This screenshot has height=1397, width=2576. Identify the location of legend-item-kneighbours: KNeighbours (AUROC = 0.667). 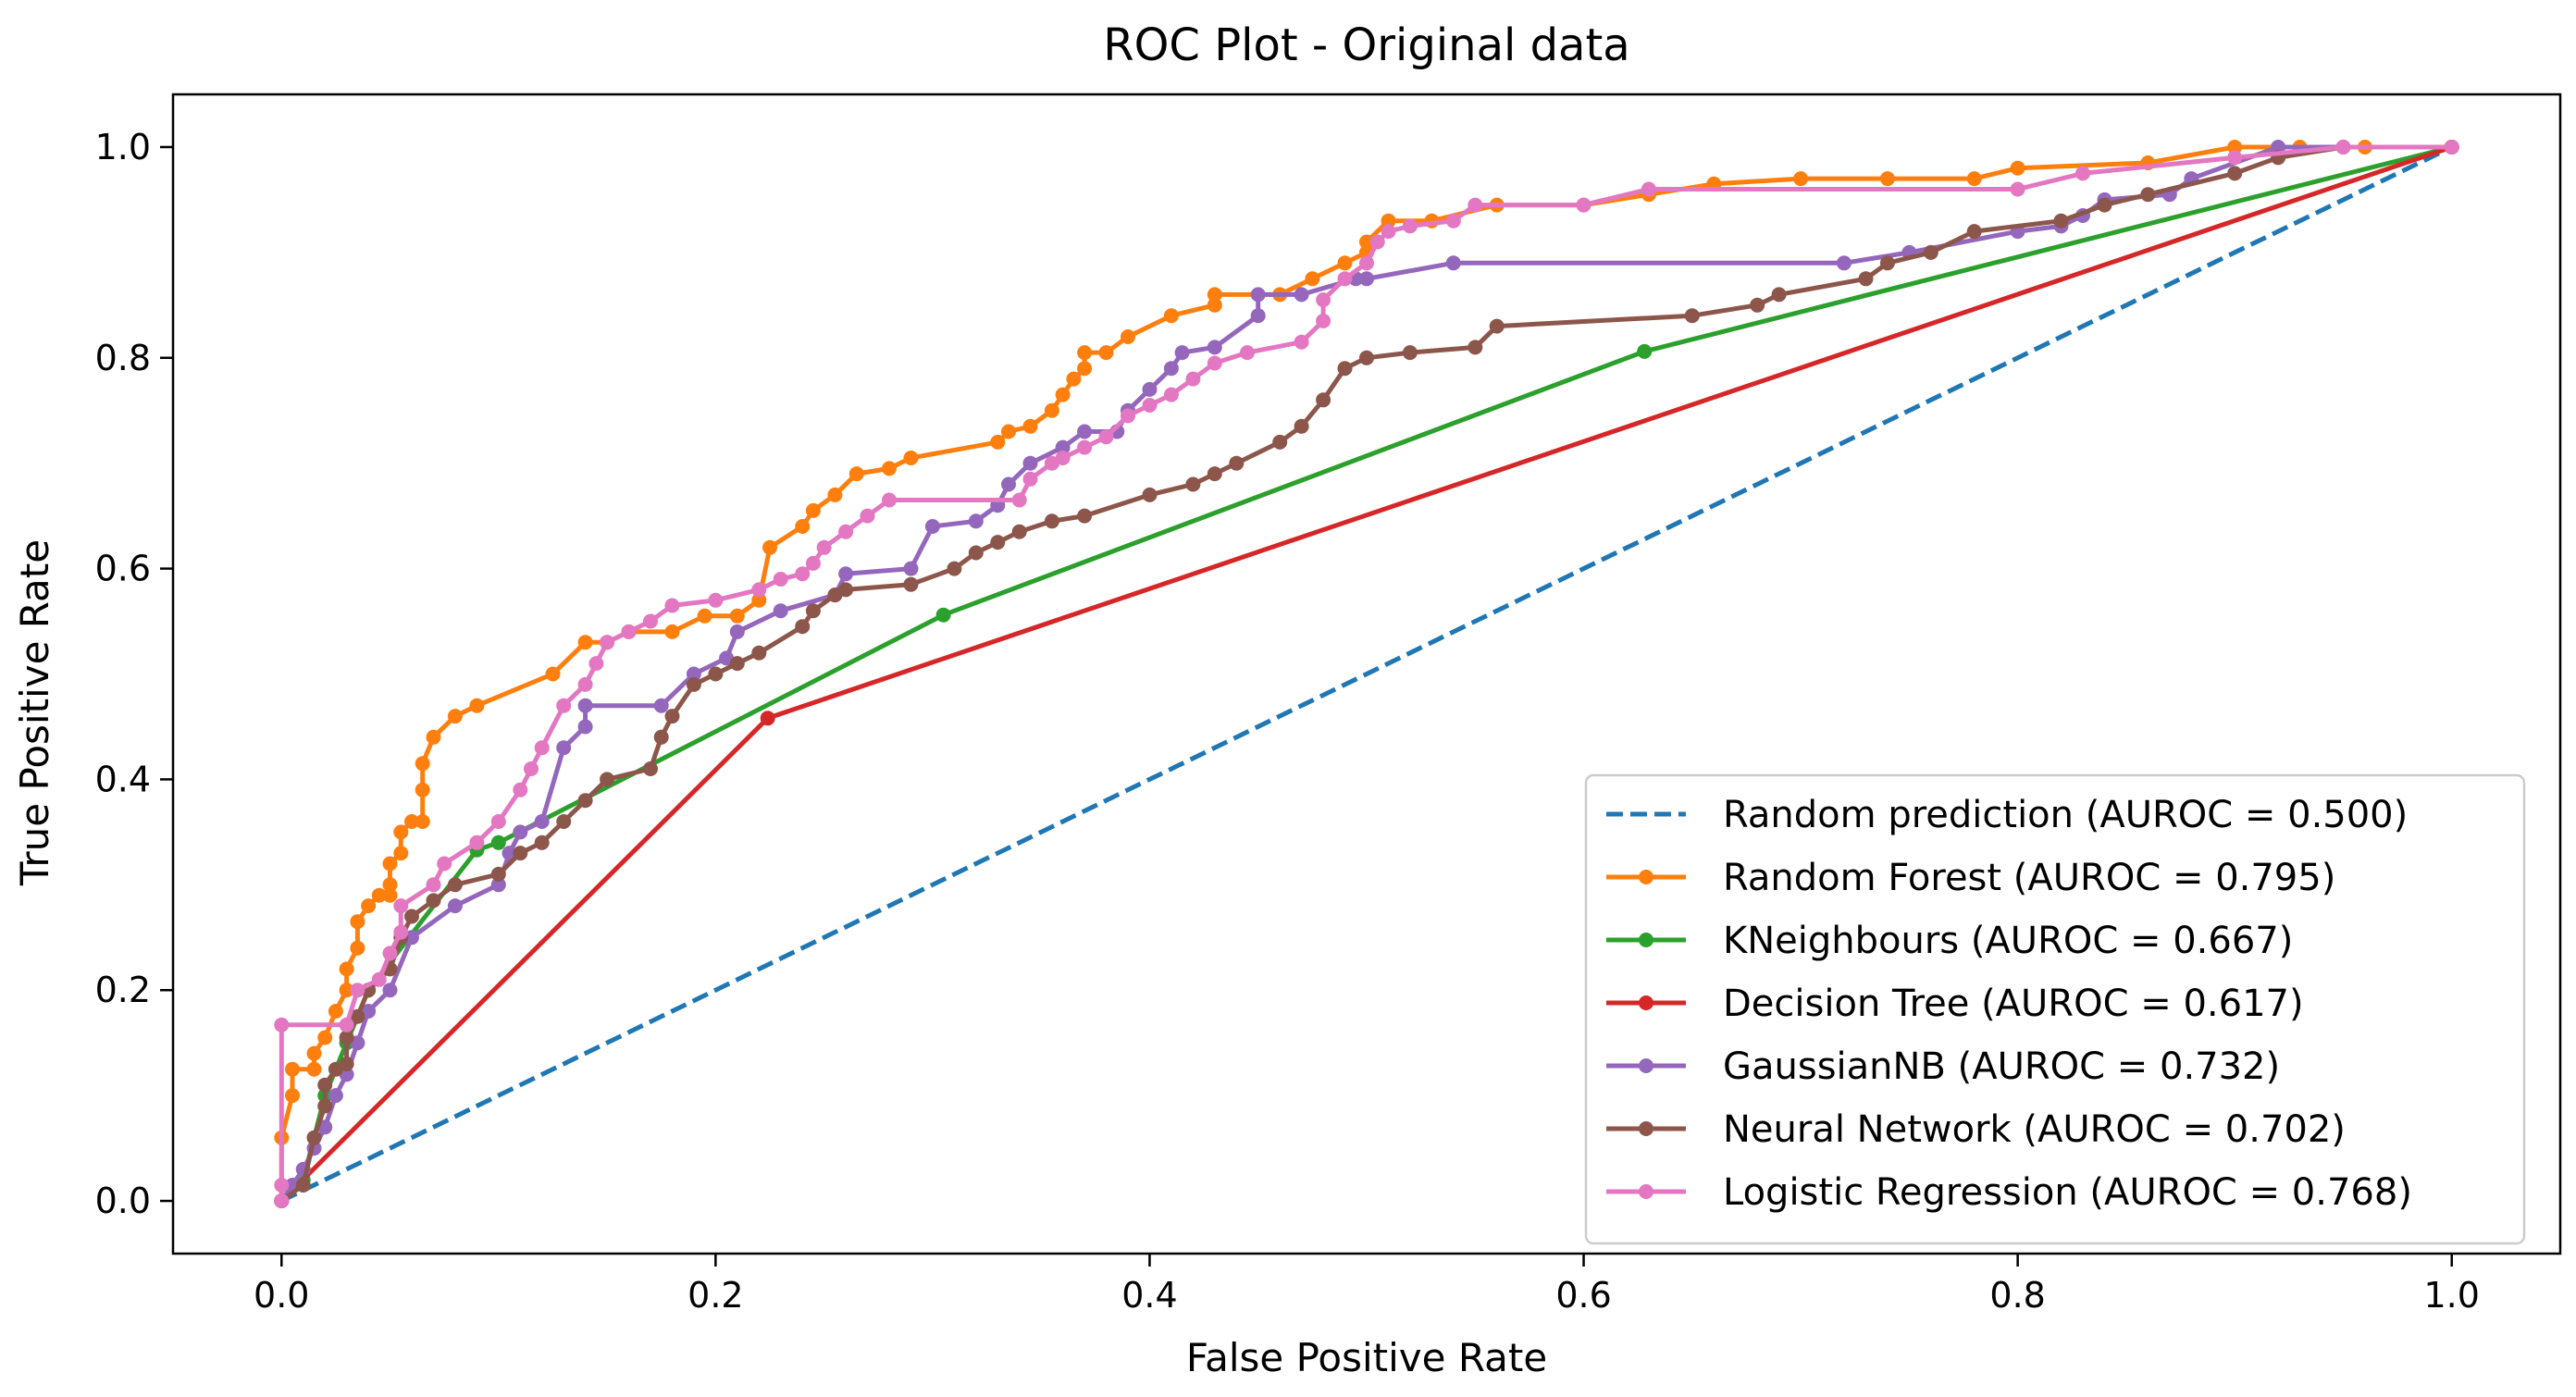
(1950, 941).